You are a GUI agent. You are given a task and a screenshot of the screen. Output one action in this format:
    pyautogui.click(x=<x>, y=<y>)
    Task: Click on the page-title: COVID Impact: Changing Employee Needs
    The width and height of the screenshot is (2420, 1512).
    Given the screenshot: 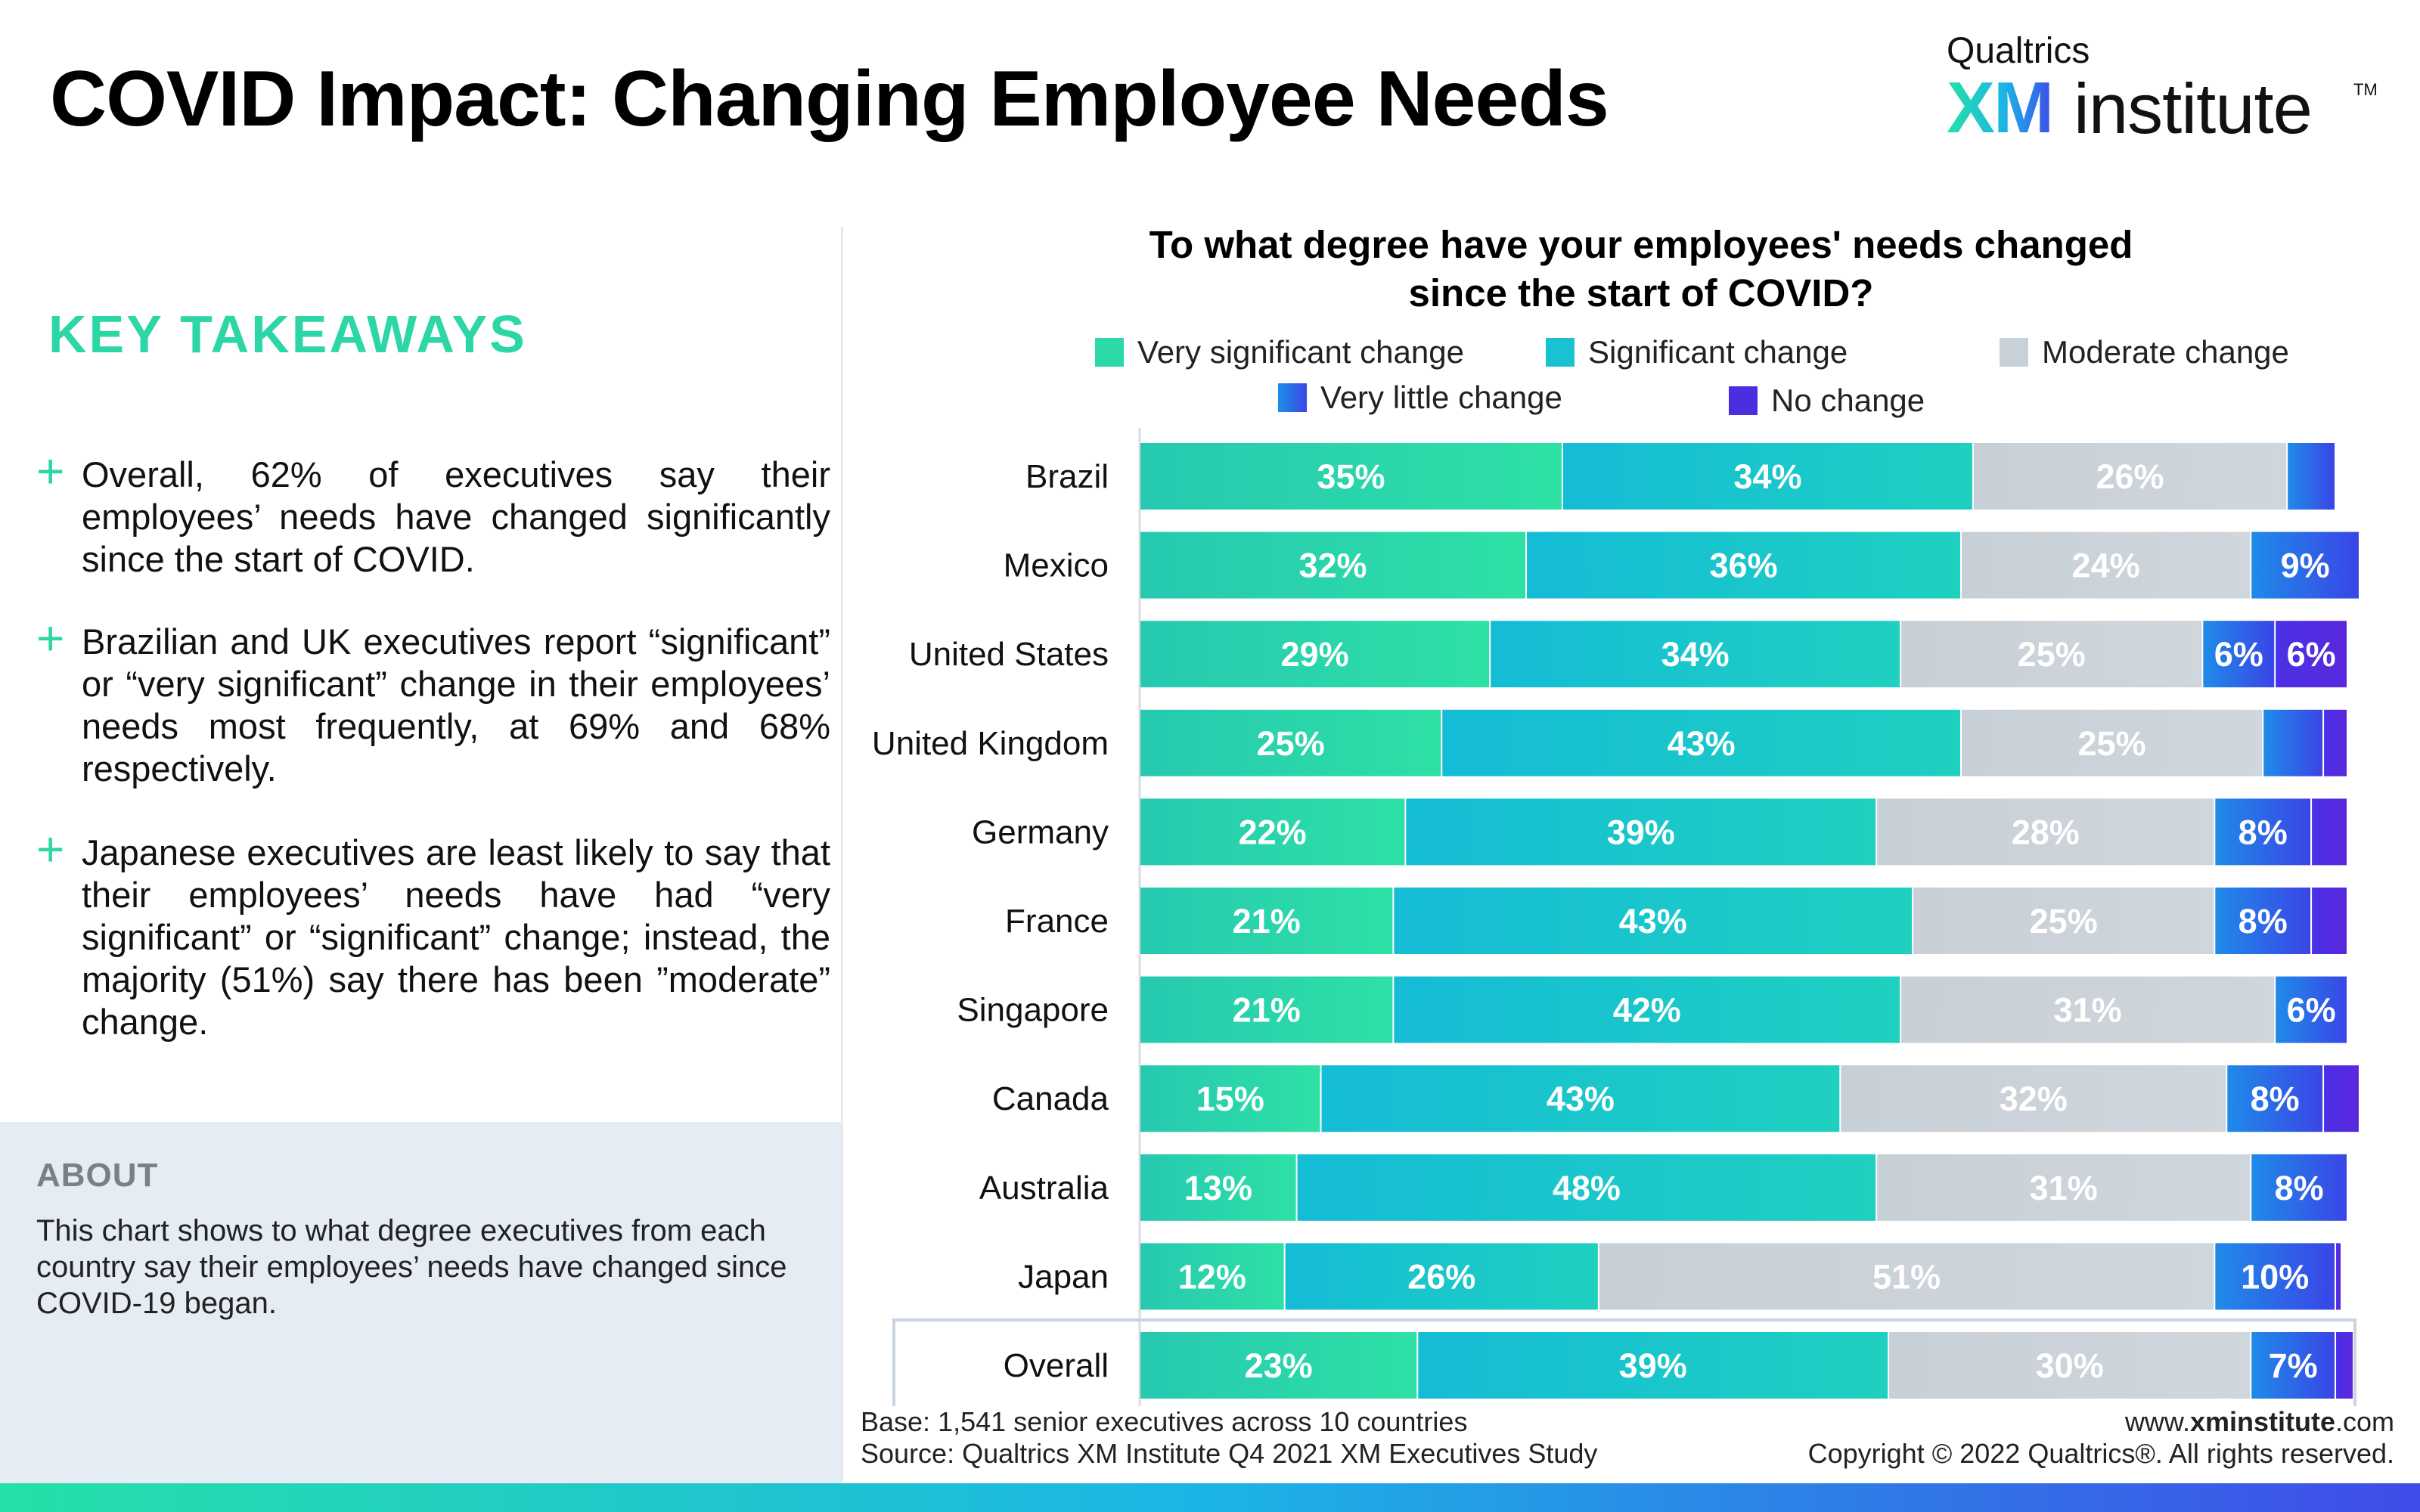 What is the action you would take?
    pyautogui.click(x=829, y=99)
    